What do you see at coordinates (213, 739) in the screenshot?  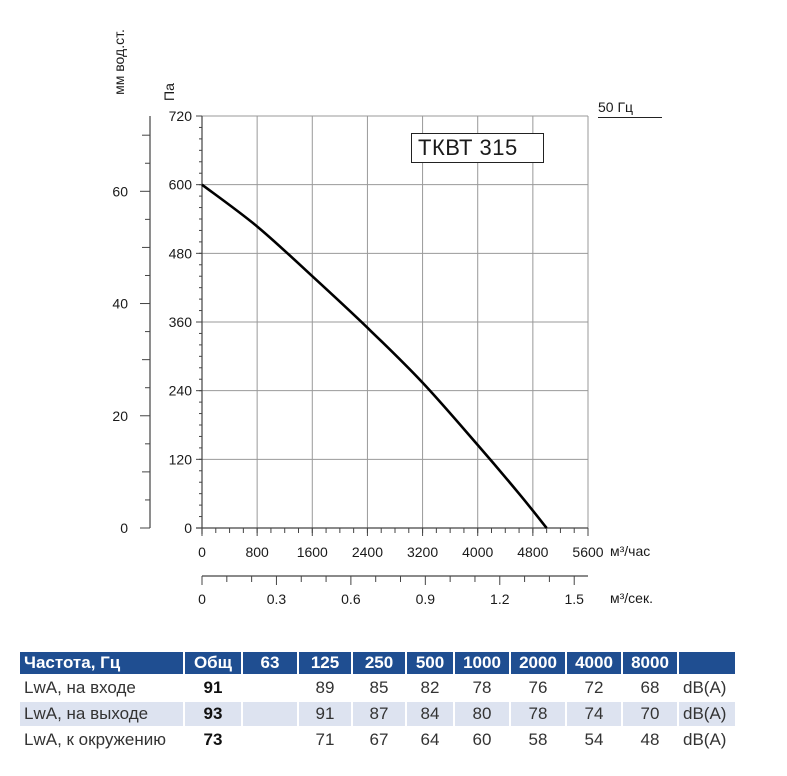 I see `row-total: 73` at bounding box center [213, 739].